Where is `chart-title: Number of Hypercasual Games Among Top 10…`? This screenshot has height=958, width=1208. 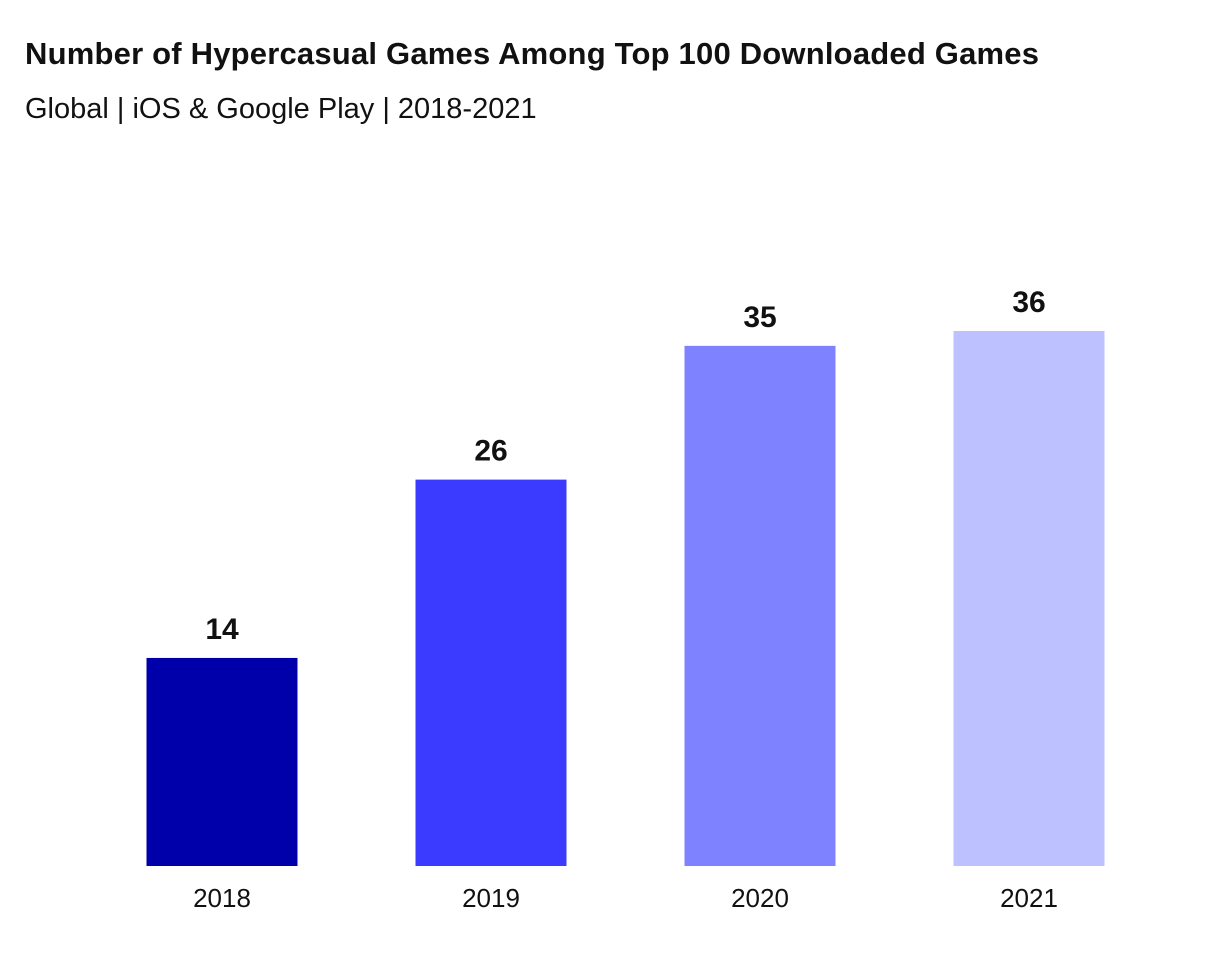 chart-title: Number of Hypercasual Games Among Top 10… is located at coordinates (532, 53).